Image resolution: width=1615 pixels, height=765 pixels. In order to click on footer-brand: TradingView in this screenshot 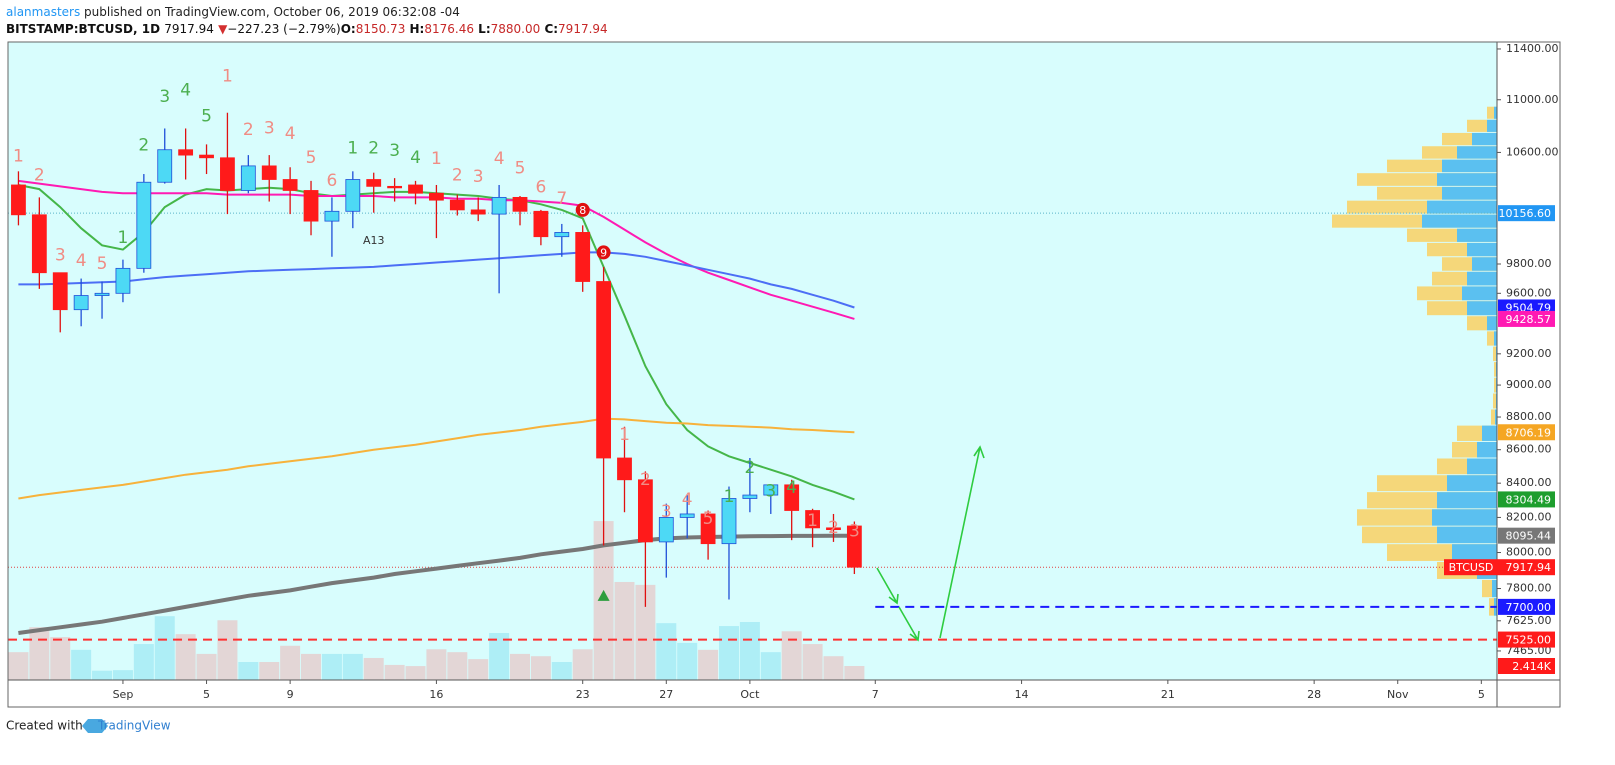, I will do `click(134, 726)`.